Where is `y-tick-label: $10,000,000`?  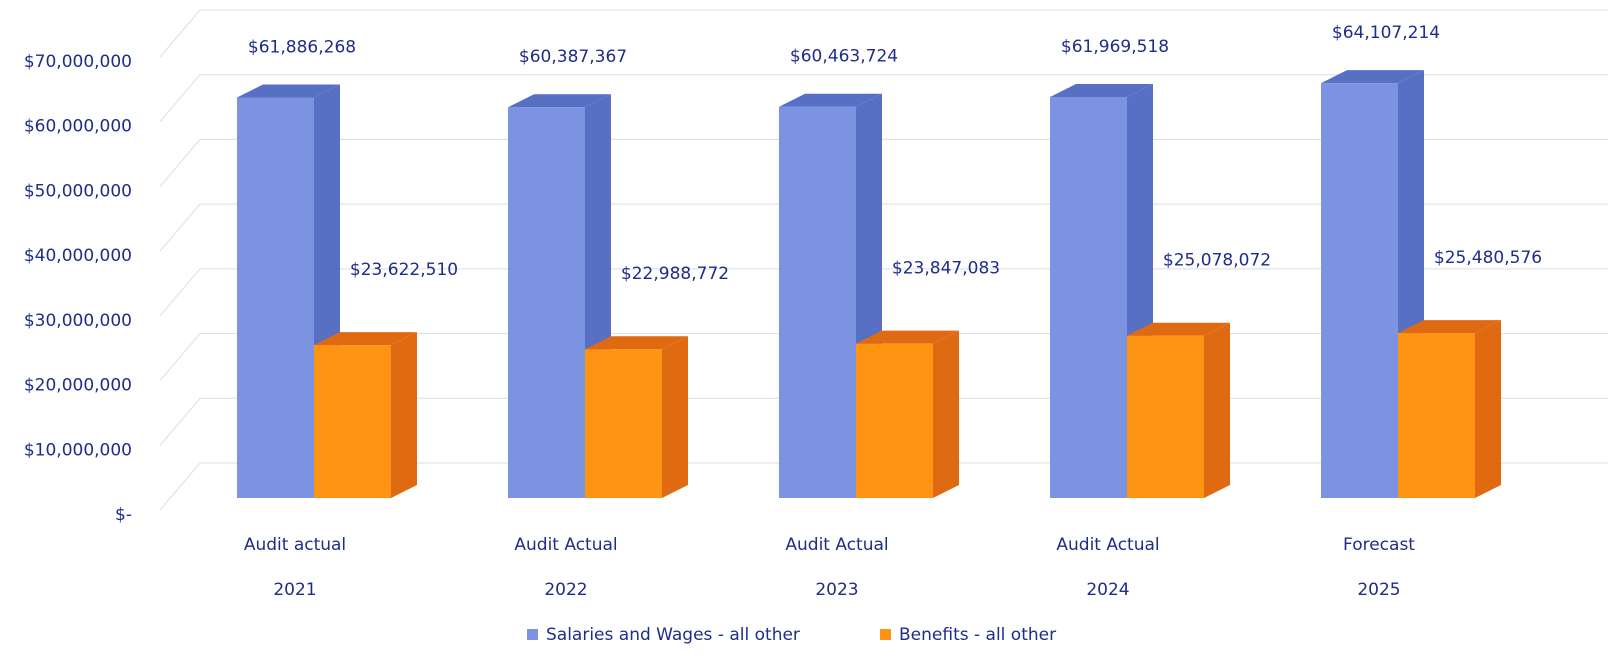 y-tick-label: $10,000,000 is located at coordinates (78, 450).